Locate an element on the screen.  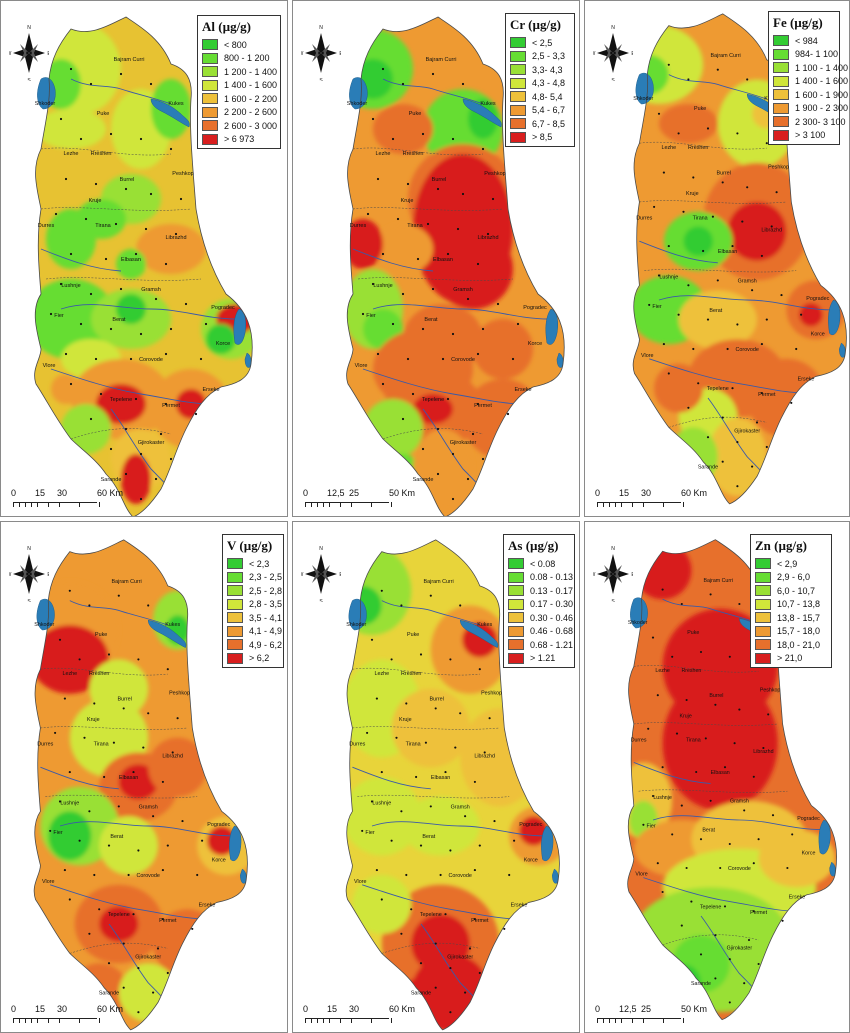
place-label: Korce is located at coordinates (219, 860).